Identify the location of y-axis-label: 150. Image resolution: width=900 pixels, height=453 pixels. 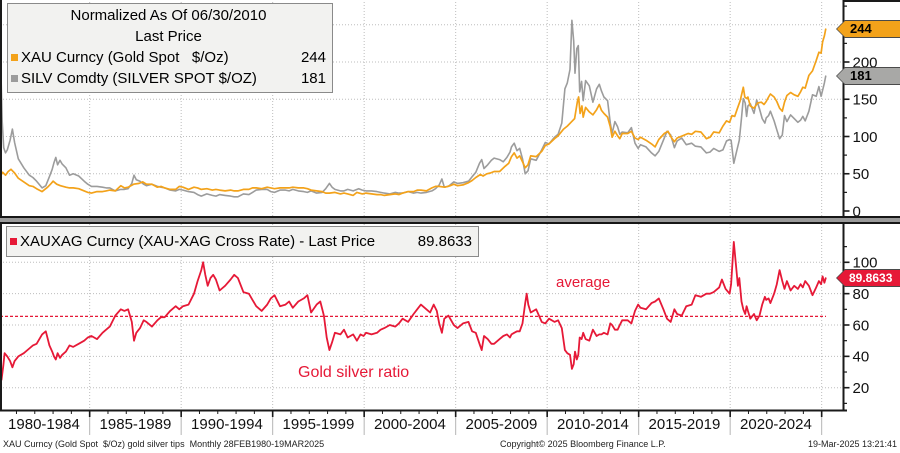
(865, 100).